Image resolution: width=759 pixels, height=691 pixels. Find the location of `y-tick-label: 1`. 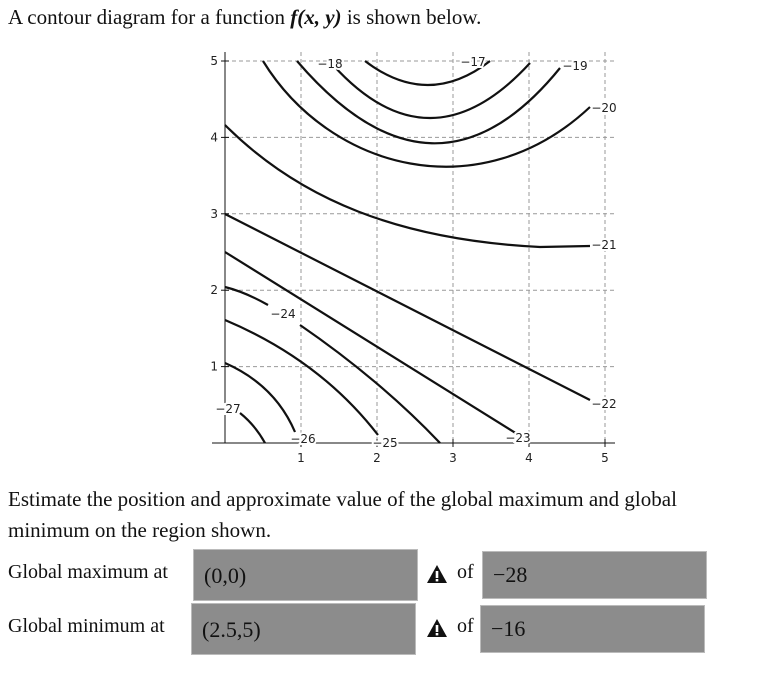

y-tick-label: 1 is located at coordinates (214, 367).